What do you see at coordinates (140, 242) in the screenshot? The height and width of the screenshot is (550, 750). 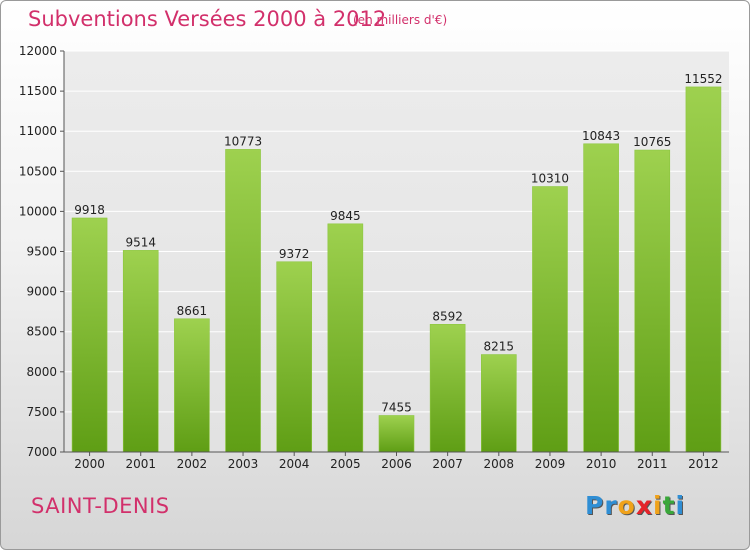 I see `bar-value-label: 9514` at bounding box center [140, 242].